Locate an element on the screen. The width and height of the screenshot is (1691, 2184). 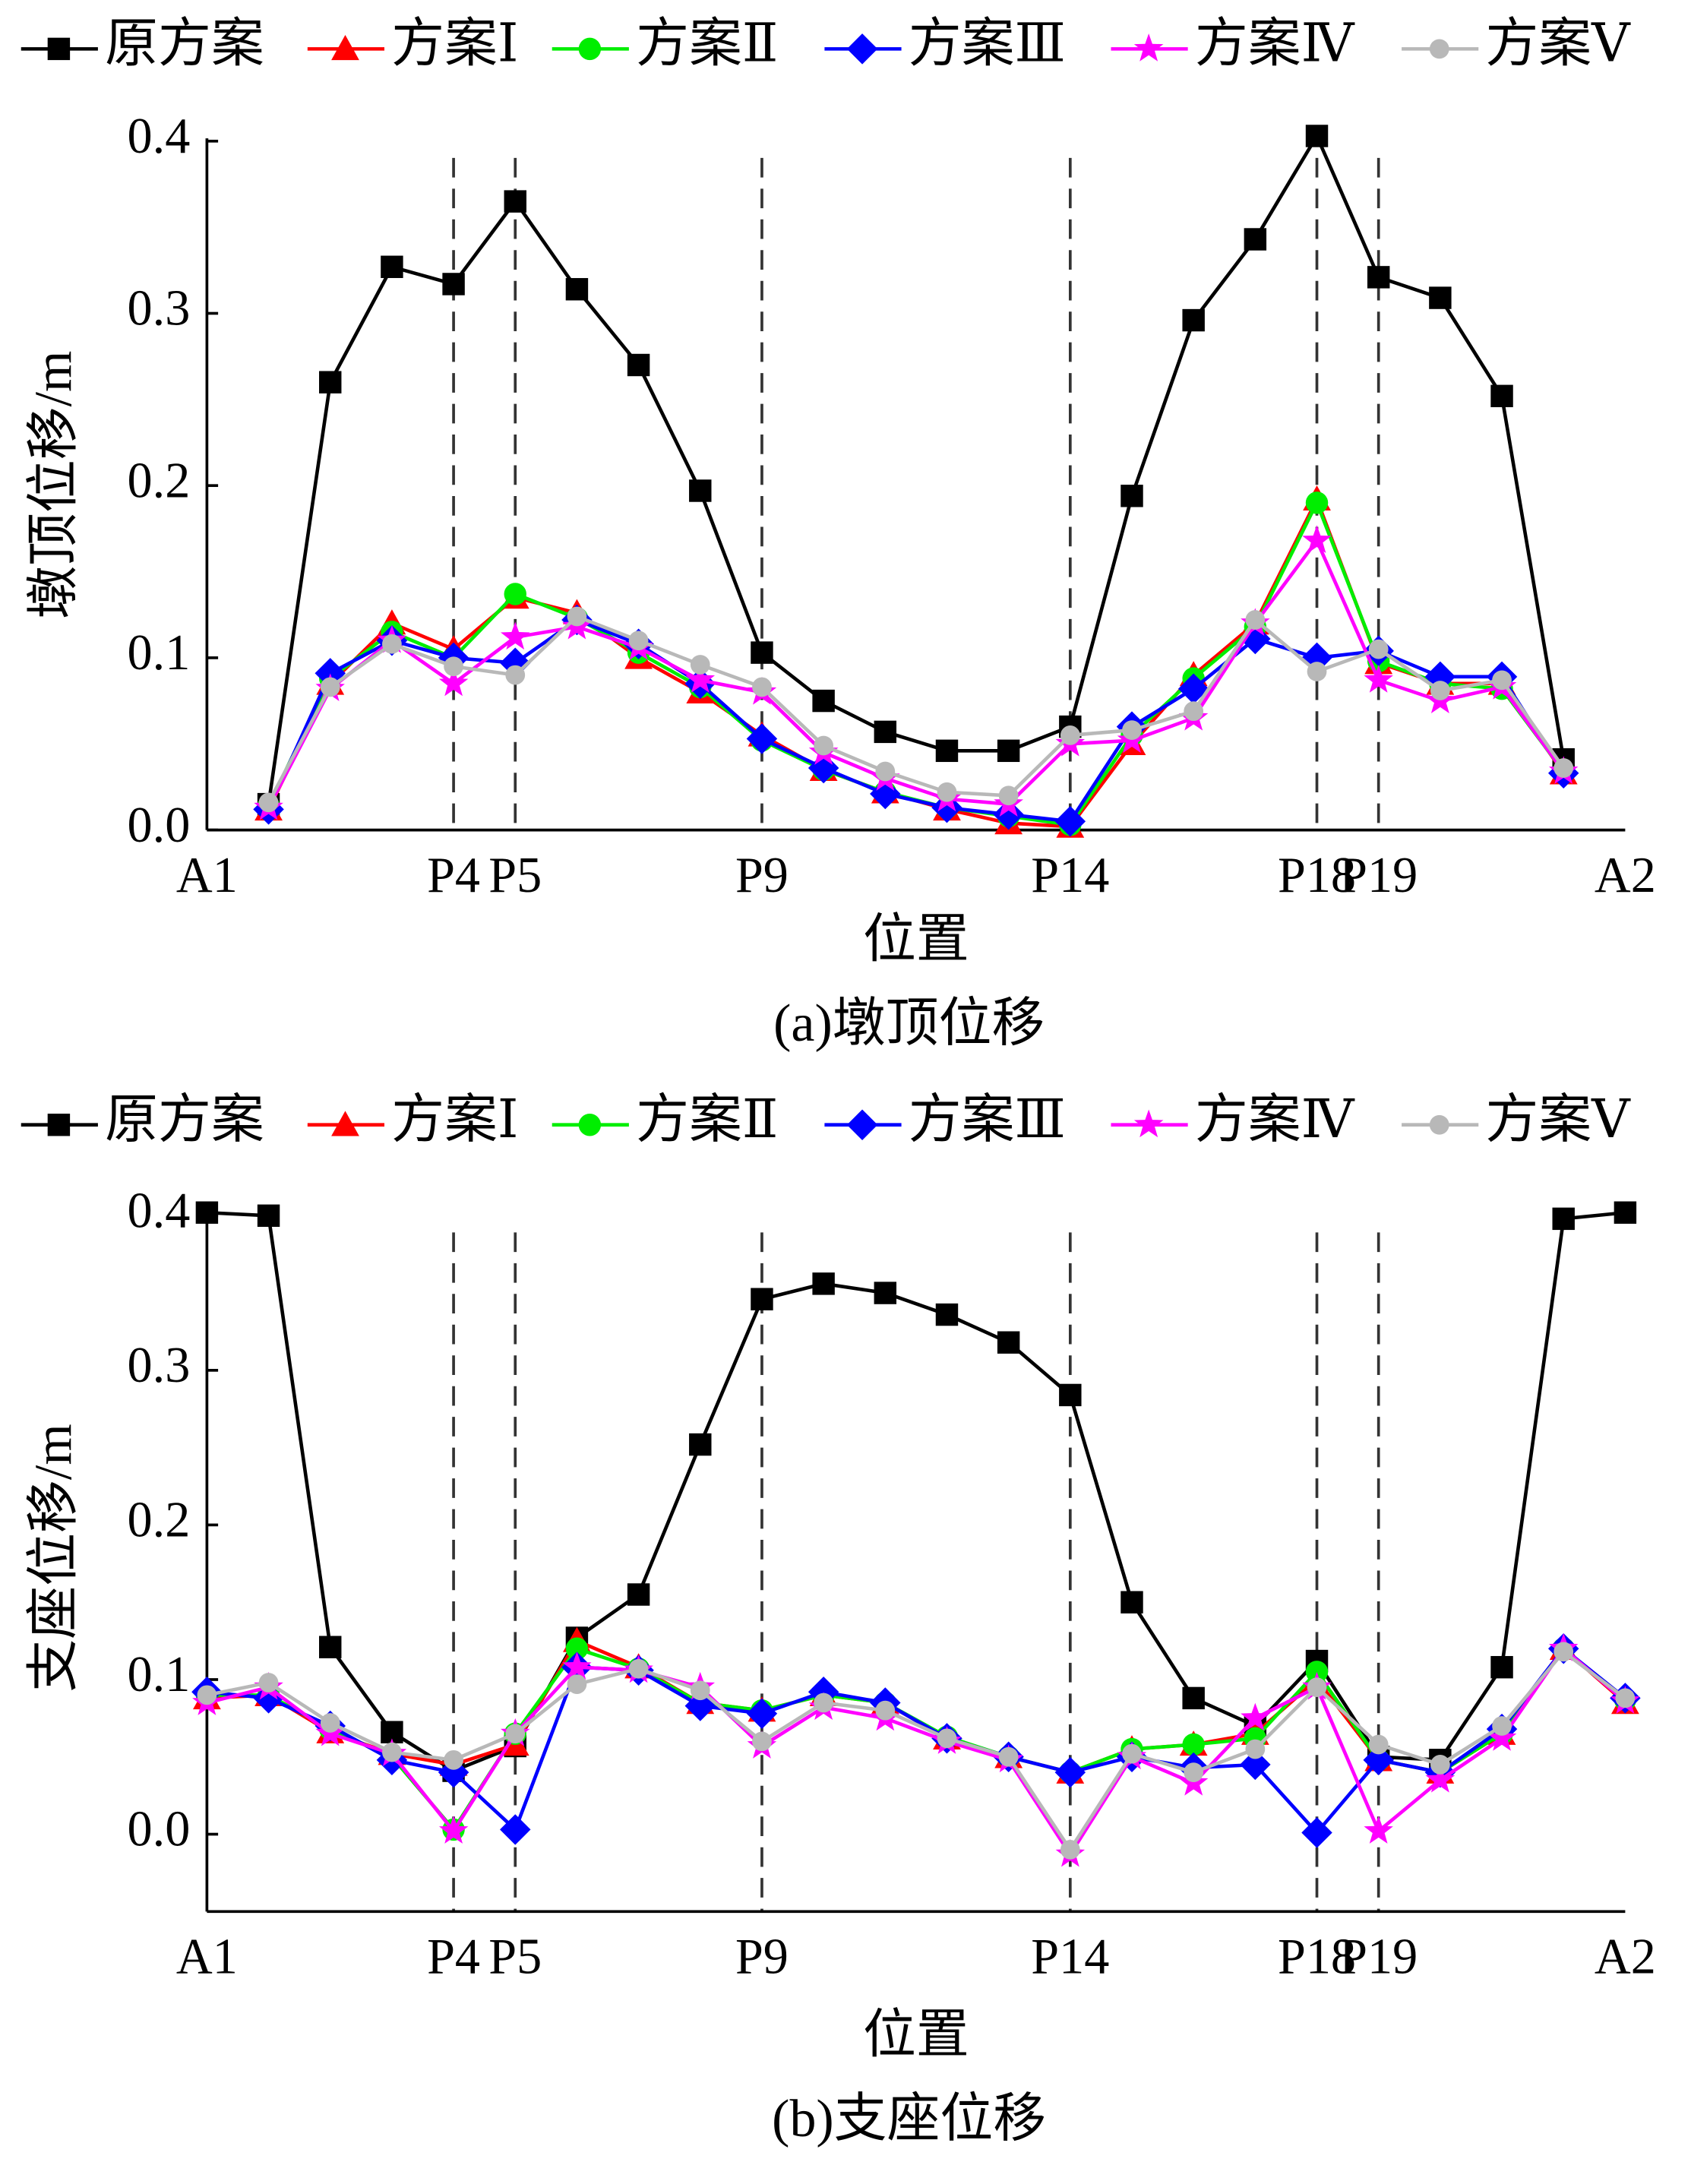
x-axis-label: 位置 is located at coordinates (916, 939).